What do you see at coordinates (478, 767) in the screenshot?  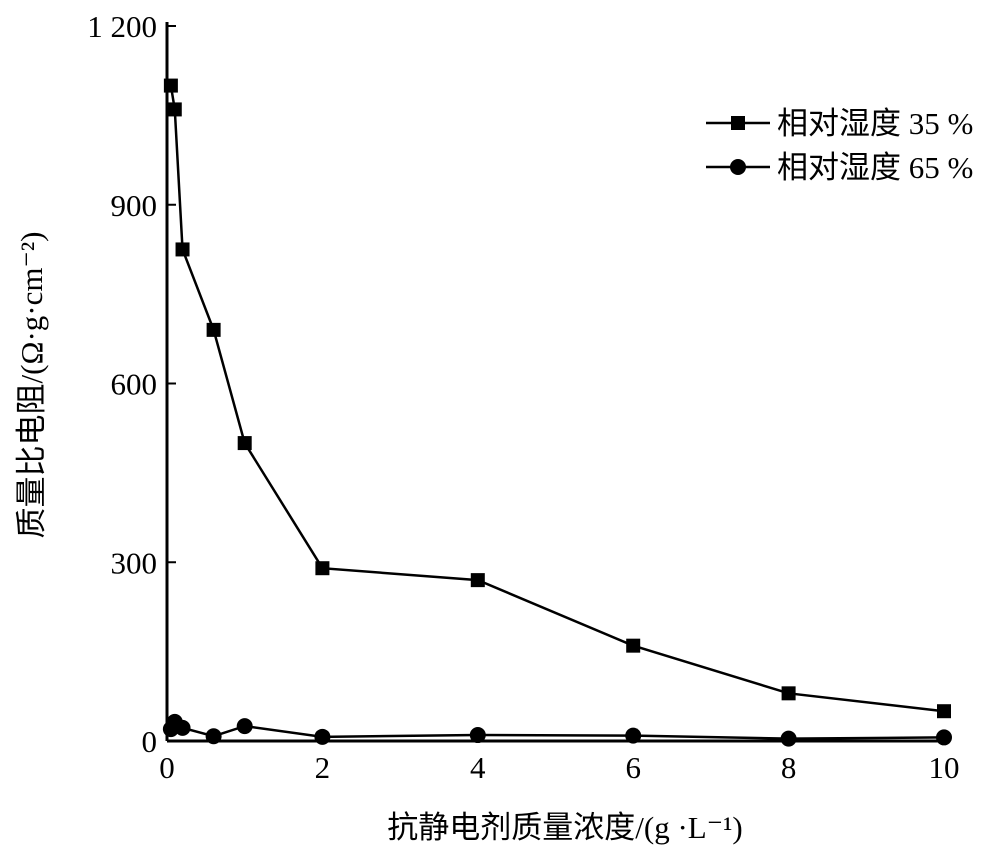 I see `x-tick-label: 4` at bounding box center [478, 767].